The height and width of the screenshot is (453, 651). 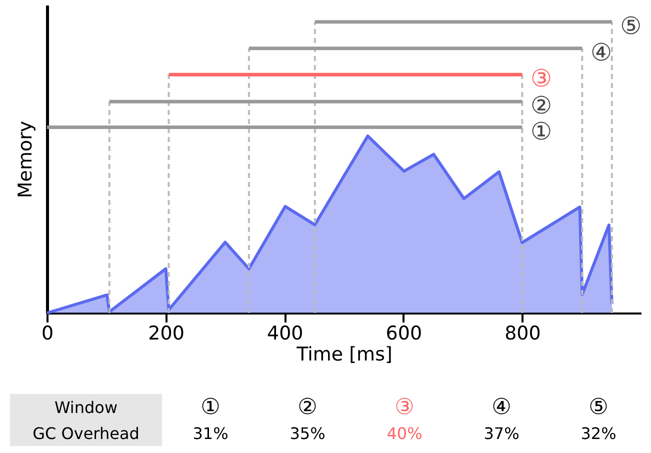 I want to click on text: 35%, so click(x=307, y=433).